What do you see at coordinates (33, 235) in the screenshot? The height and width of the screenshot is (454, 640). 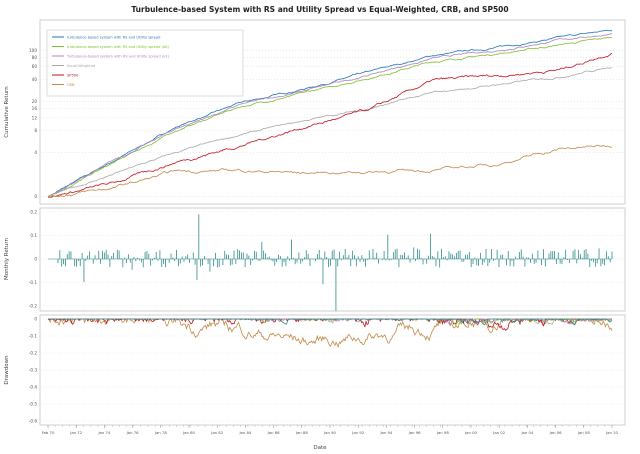 I see `y-tick-label: 0.1` at bounding box center [33, 235].